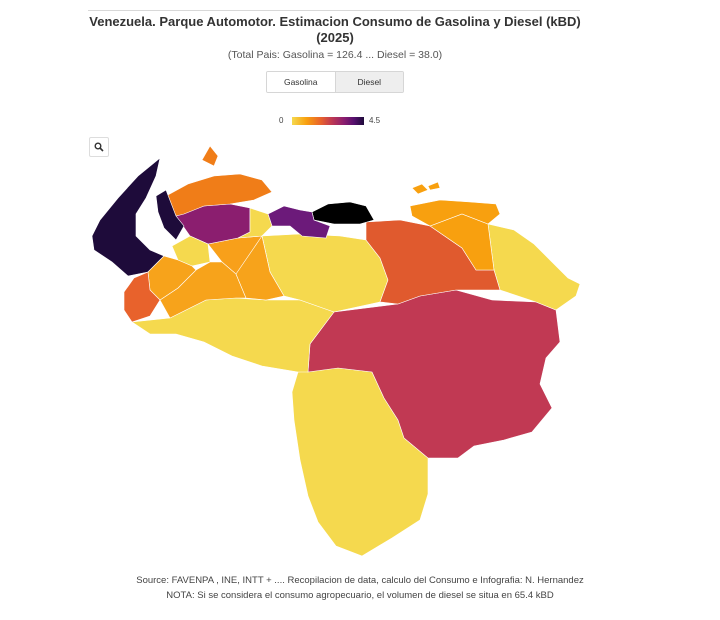  Describe the element at coordinates (281, 120) in the screenshot. I see `legend-min-label: 0` at that location.